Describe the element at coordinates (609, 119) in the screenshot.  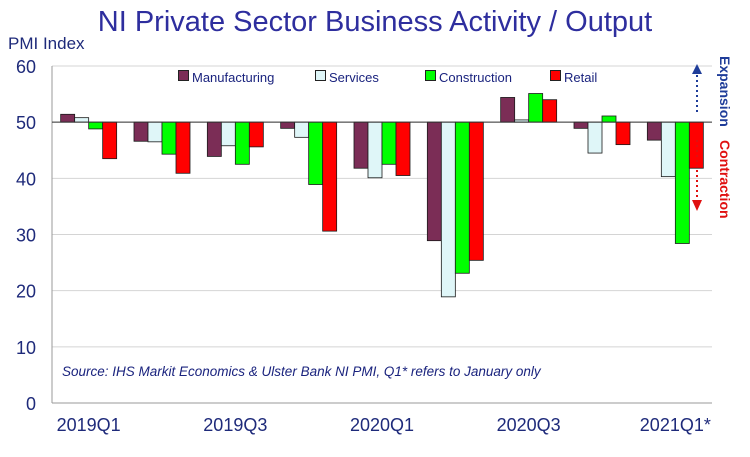
I see `bar-construction-2020q4` at that location.